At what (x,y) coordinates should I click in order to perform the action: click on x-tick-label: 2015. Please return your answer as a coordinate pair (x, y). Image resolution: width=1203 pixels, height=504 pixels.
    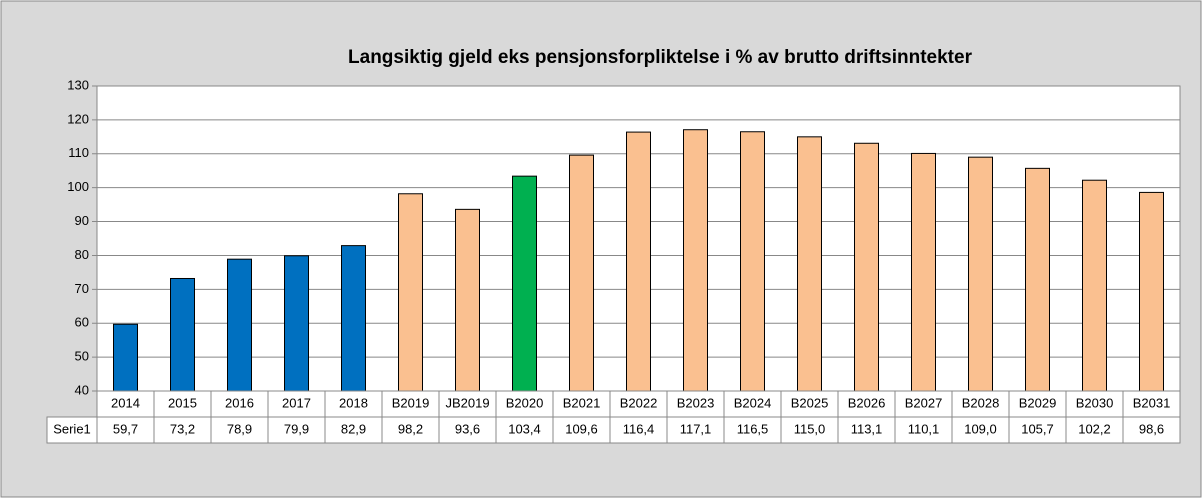
    Looking at the image, I should click on (182, 402).